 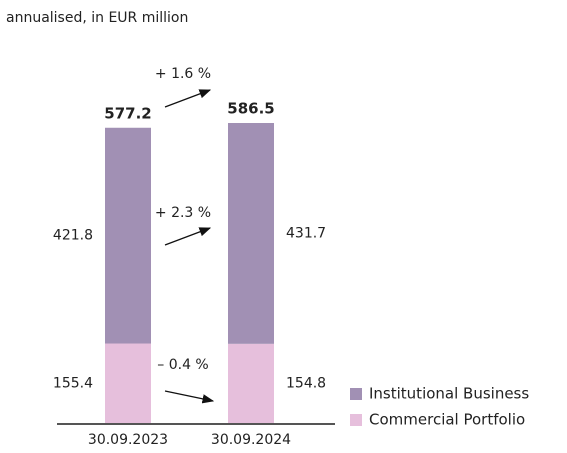 What do you see at coordinates (73, 383) in the screenshot?
I see `value-label: 155.4` at bounding box center [73, 383].